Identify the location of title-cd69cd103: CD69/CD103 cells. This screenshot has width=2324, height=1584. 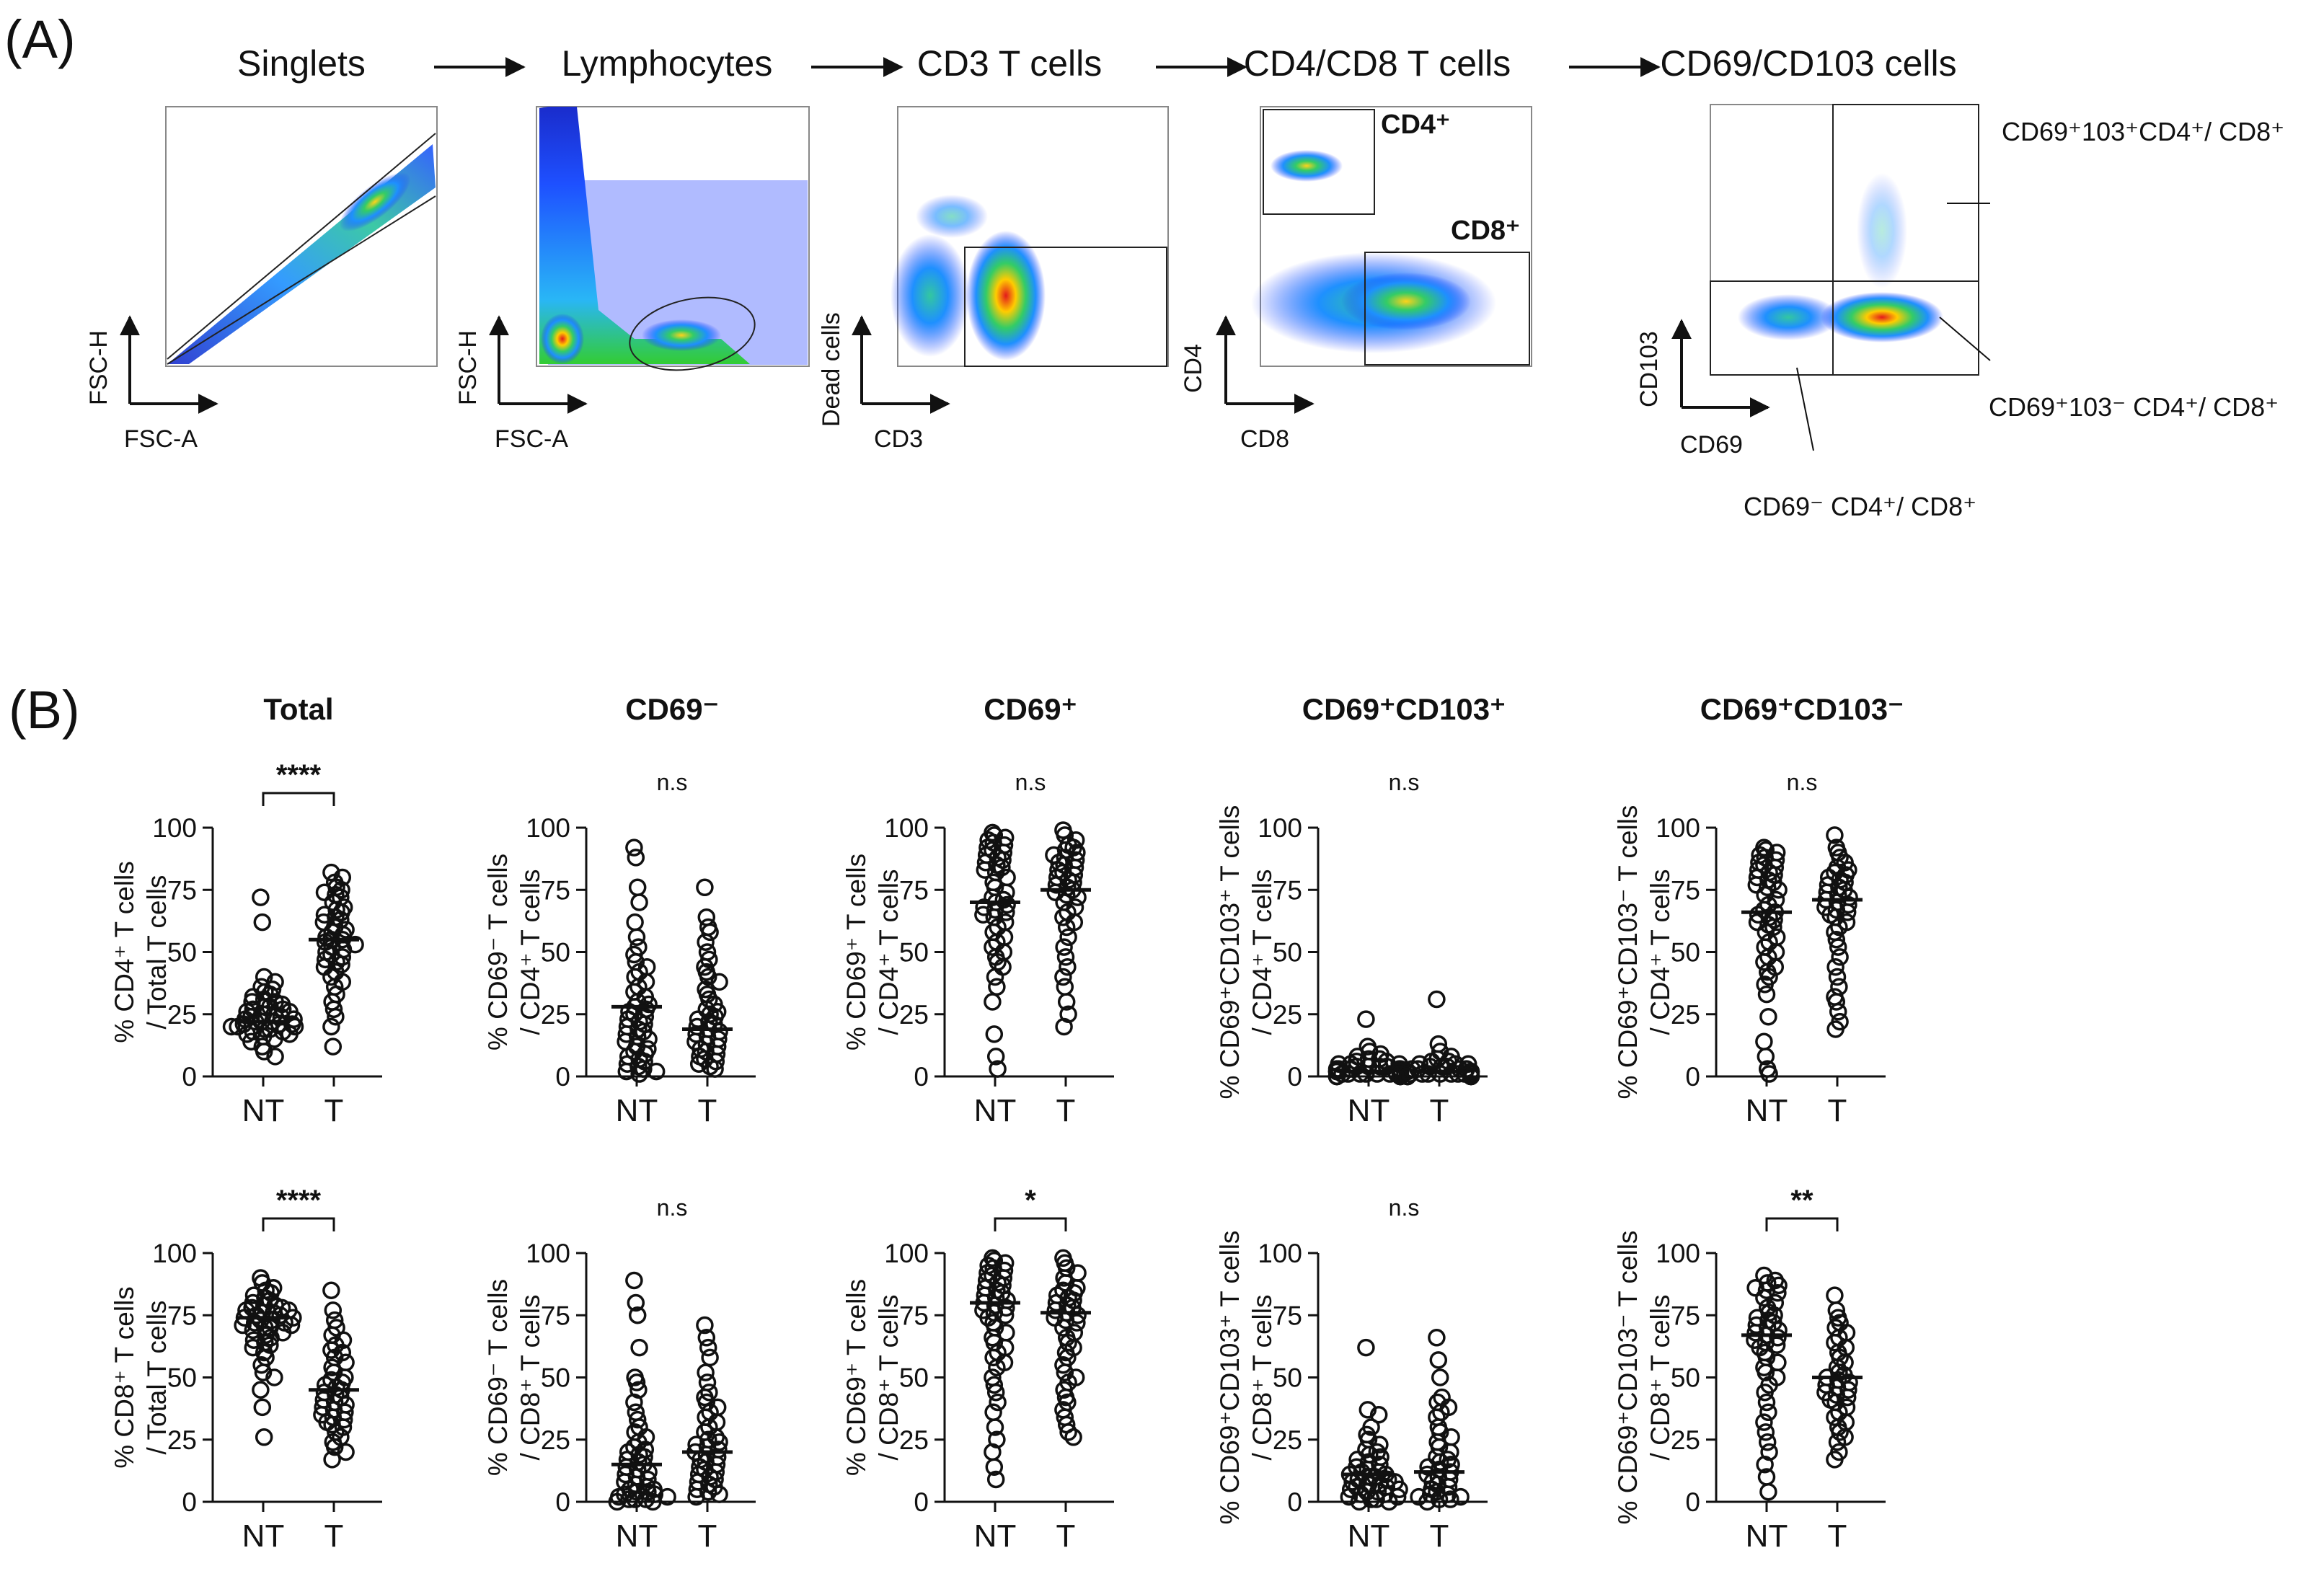
(1808, 63).